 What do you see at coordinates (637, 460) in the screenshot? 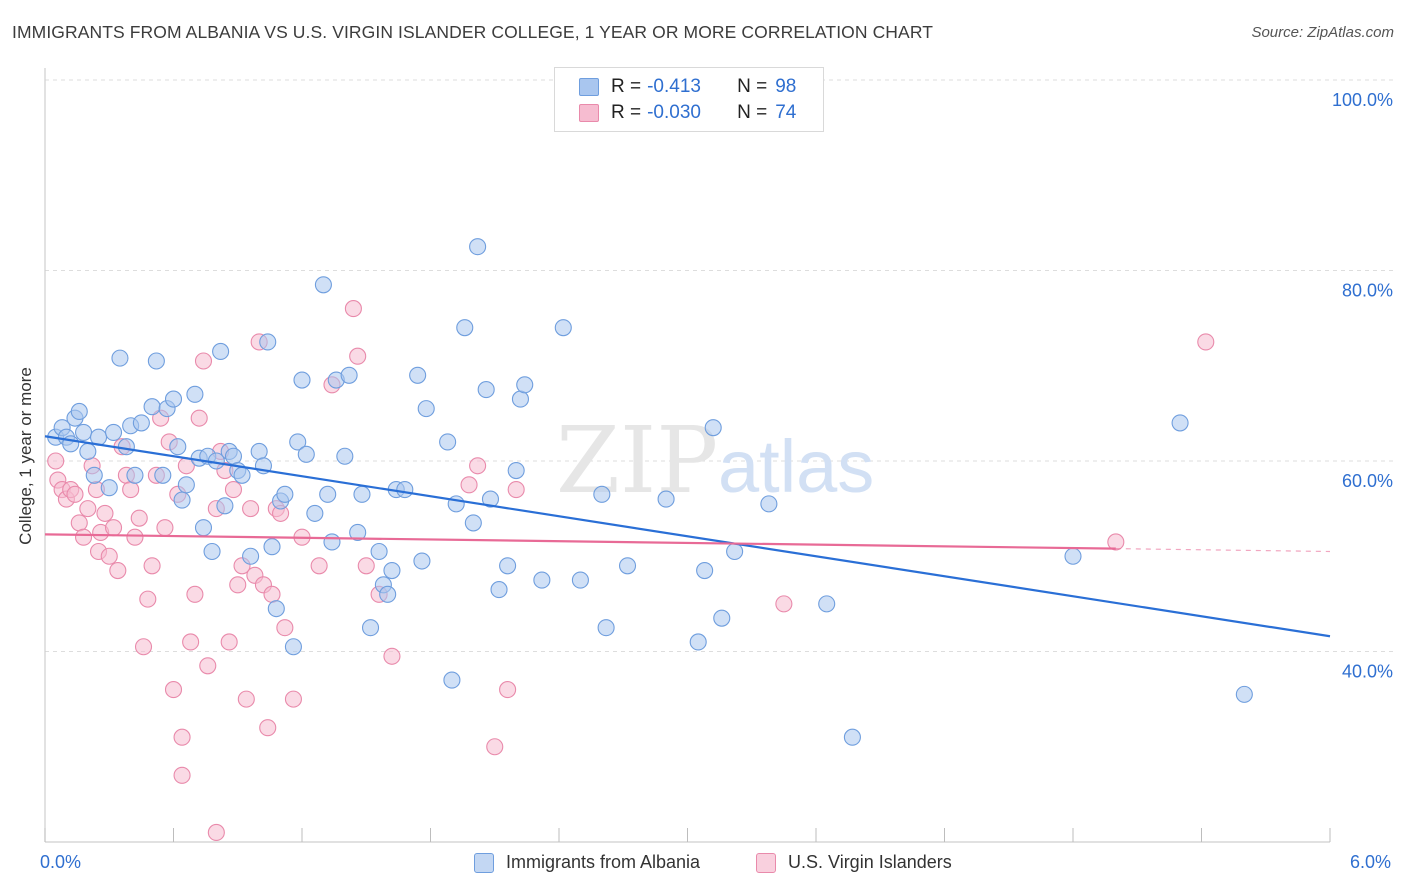
I see `watermark-zip: ZIP` at bounding box center [637, 460].